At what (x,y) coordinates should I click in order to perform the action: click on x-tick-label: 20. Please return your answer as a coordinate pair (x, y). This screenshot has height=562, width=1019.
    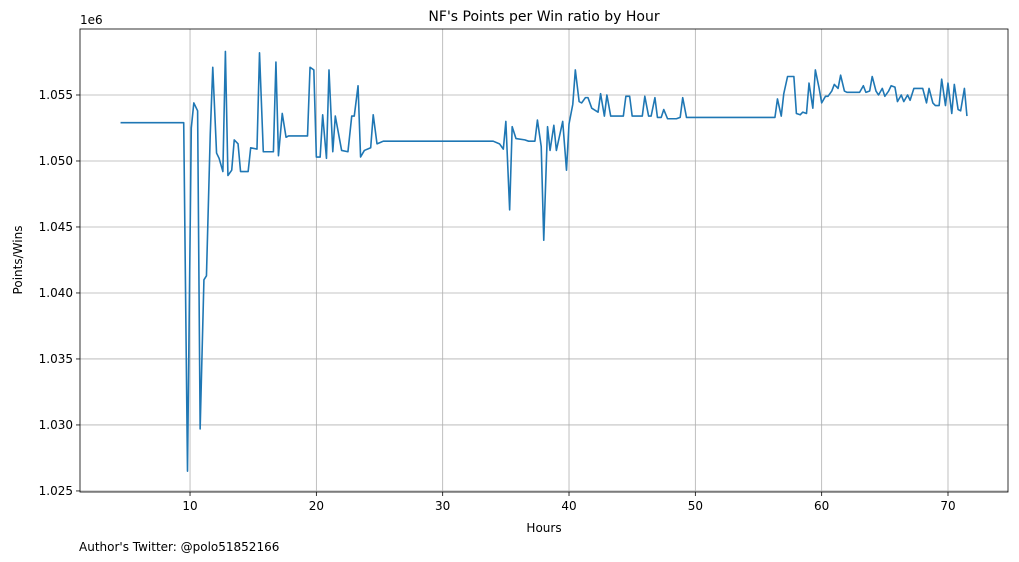
    Looking at the image, I should click on (316, 506).